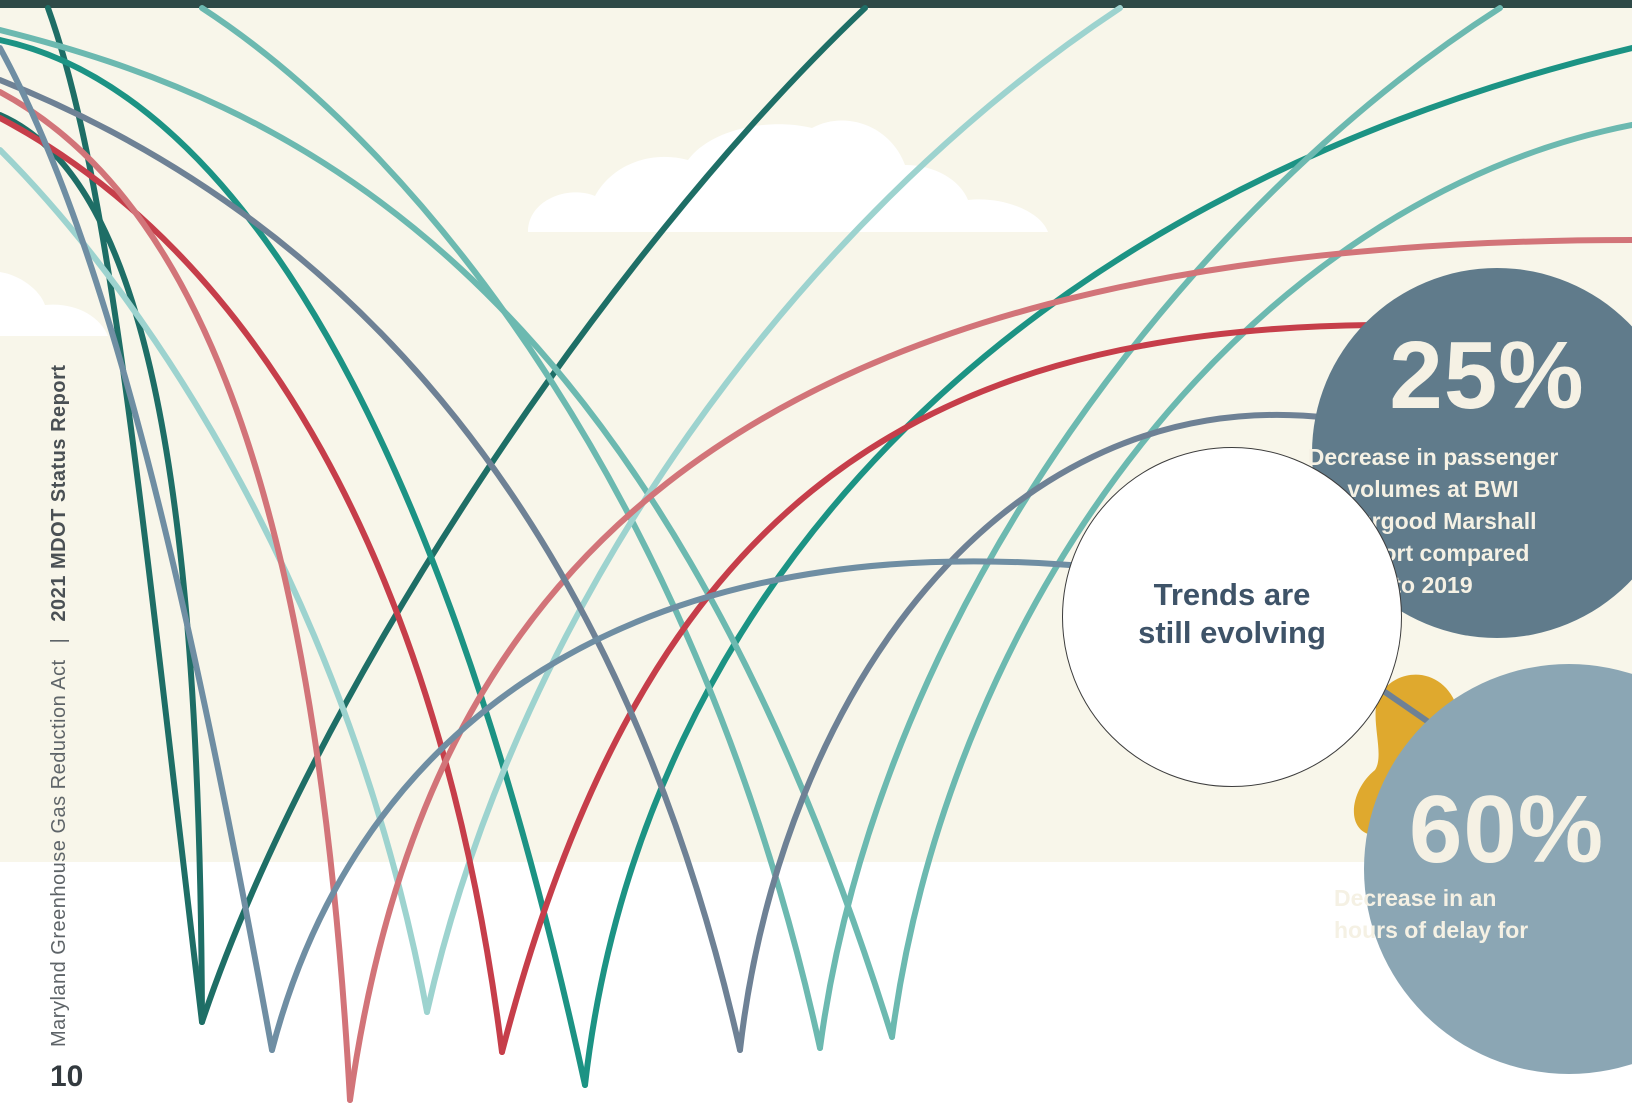 Image resolution: width=1632 pixels, height=1104 pixels. I want to click on page-number: 10, so click(67, 1076).